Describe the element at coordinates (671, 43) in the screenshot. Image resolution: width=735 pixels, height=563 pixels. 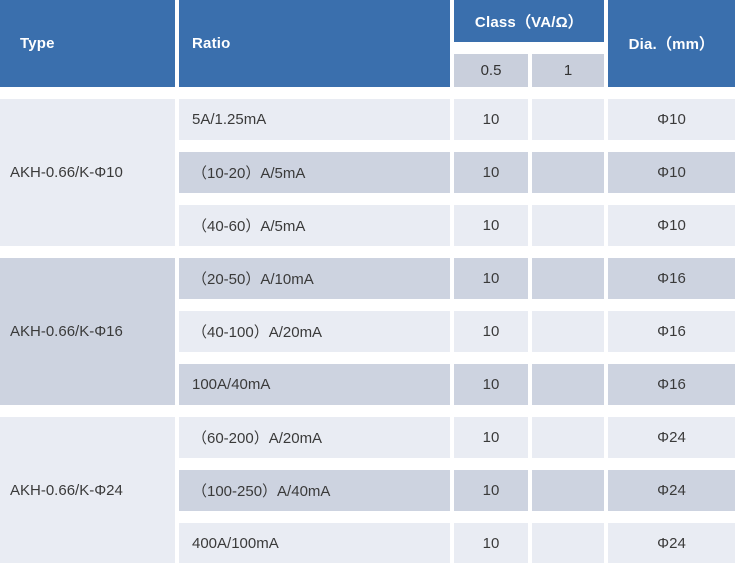
I see `col-header-dia: Dia.（mm）` at that location.